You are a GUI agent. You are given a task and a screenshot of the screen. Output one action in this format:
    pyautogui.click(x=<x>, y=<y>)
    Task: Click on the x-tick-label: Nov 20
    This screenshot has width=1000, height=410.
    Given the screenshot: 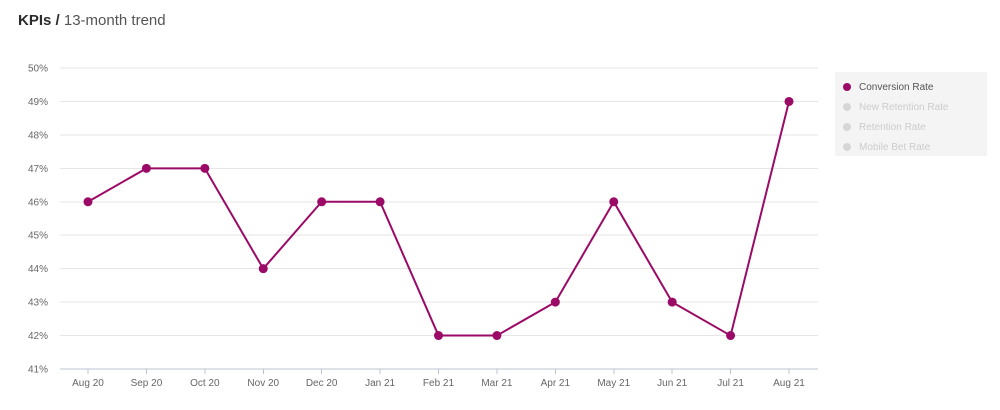 What is the action you would take?
    pyautogui.click(x=263, y=383)
    